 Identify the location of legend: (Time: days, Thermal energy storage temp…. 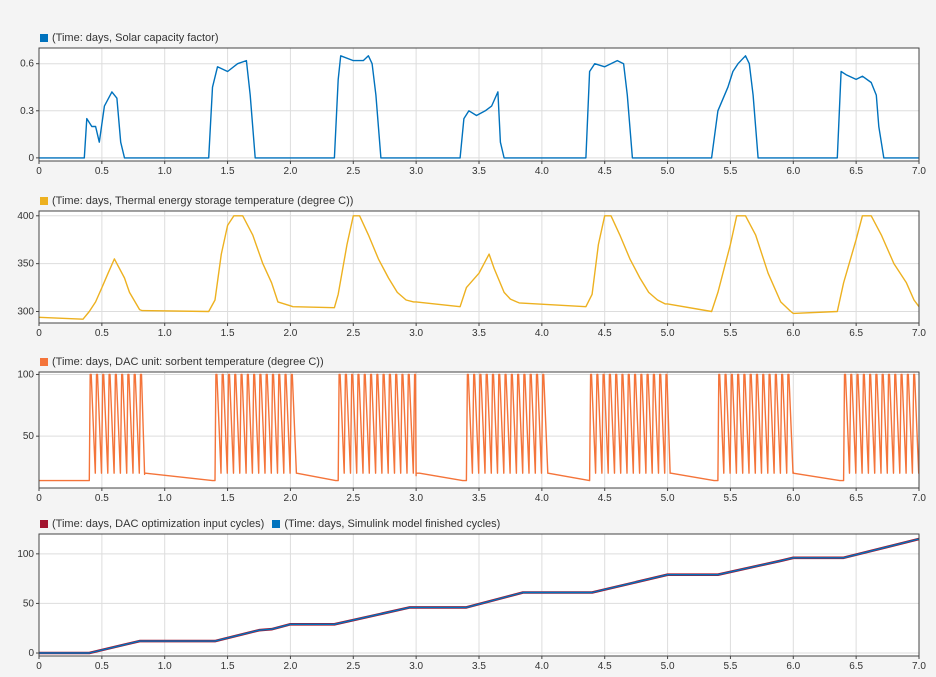
(200, 201).